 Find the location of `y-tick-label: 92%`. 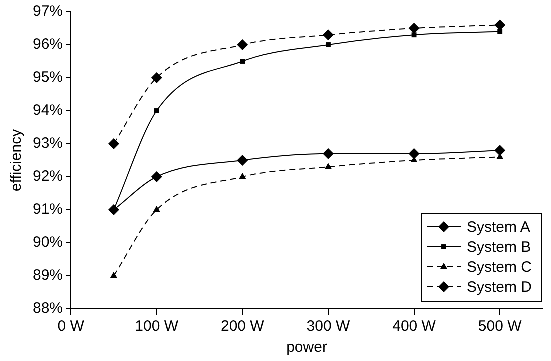

y-tick-label: 92% is located at coordinates (48, 177).